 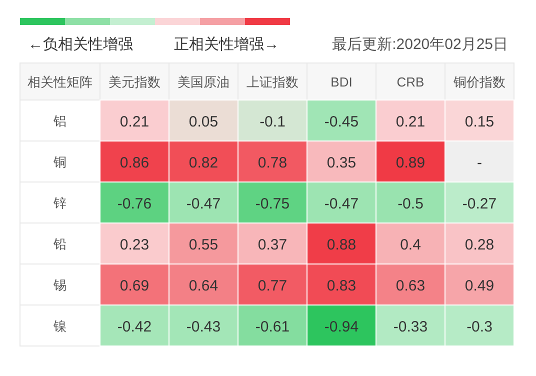 I want to click on data-label: 0.05, so click(x=203, y=122).